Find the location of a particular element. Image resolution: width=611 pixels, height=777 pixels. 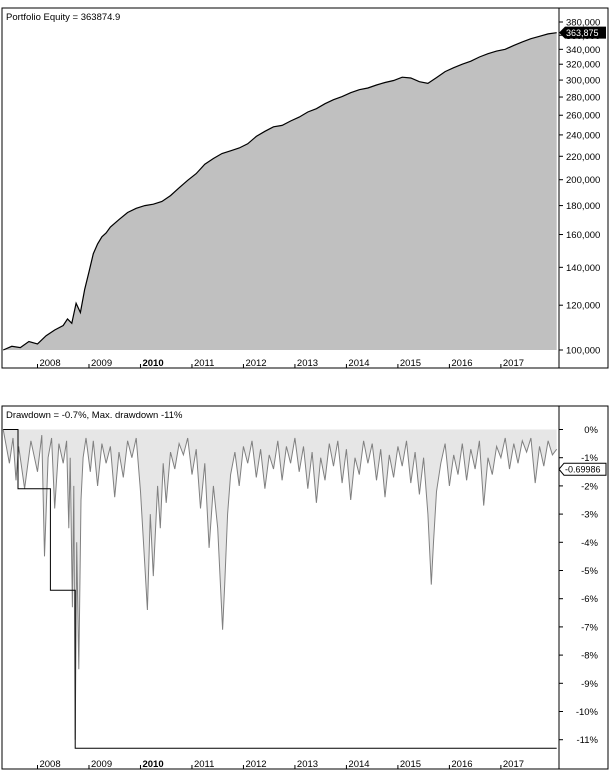

drawdown-badge-shape is located at coordinates (582, 469).